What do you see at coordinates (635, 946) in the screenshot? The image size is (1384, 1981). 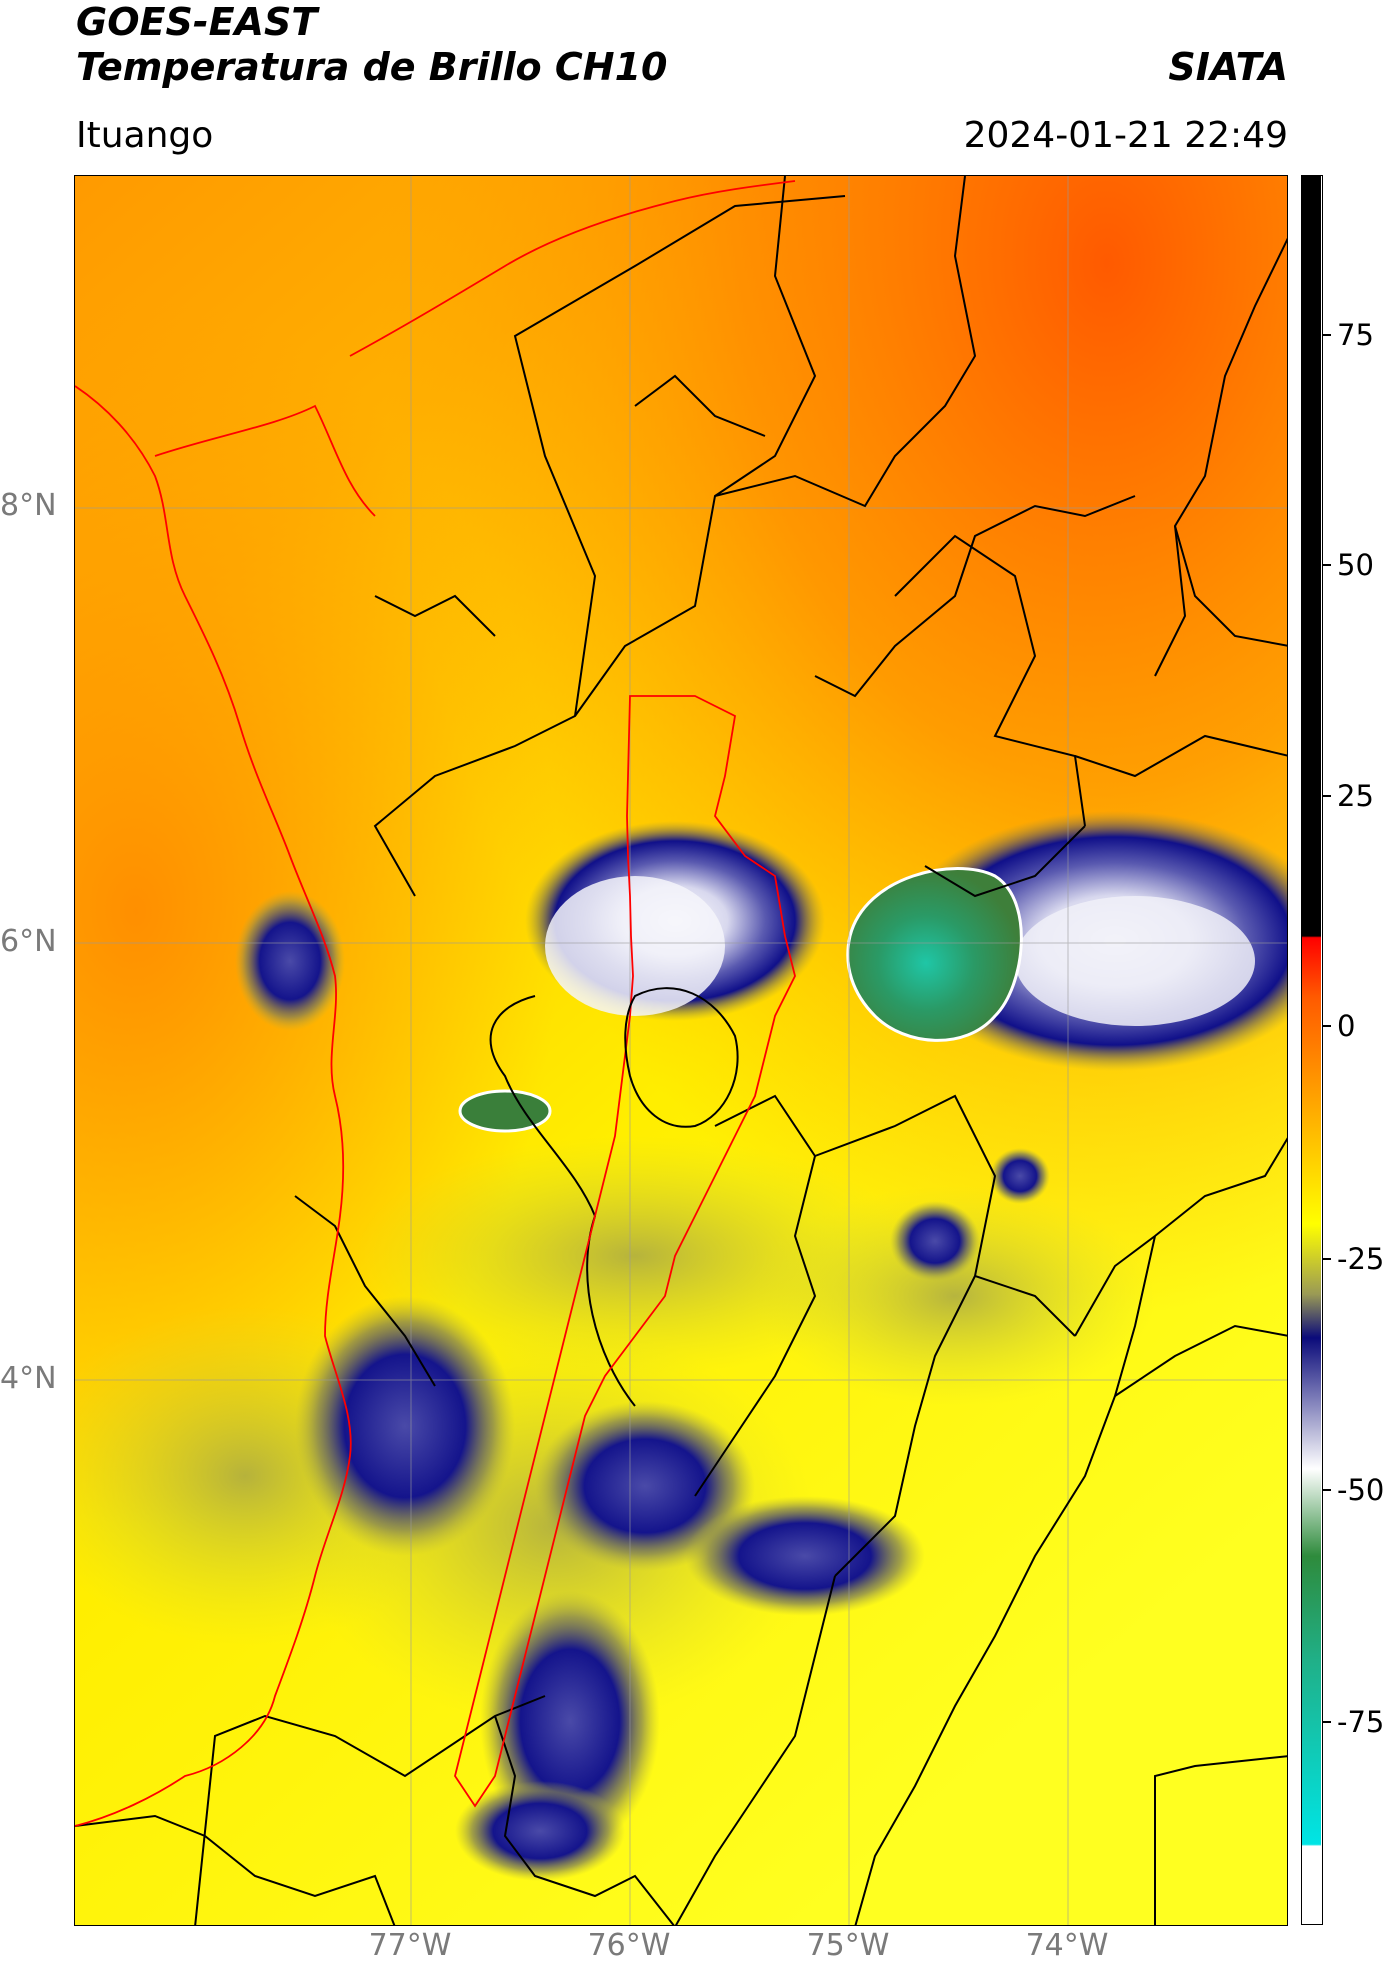 I see `cloud-antioquia-core` at bounding box center [635, 946].